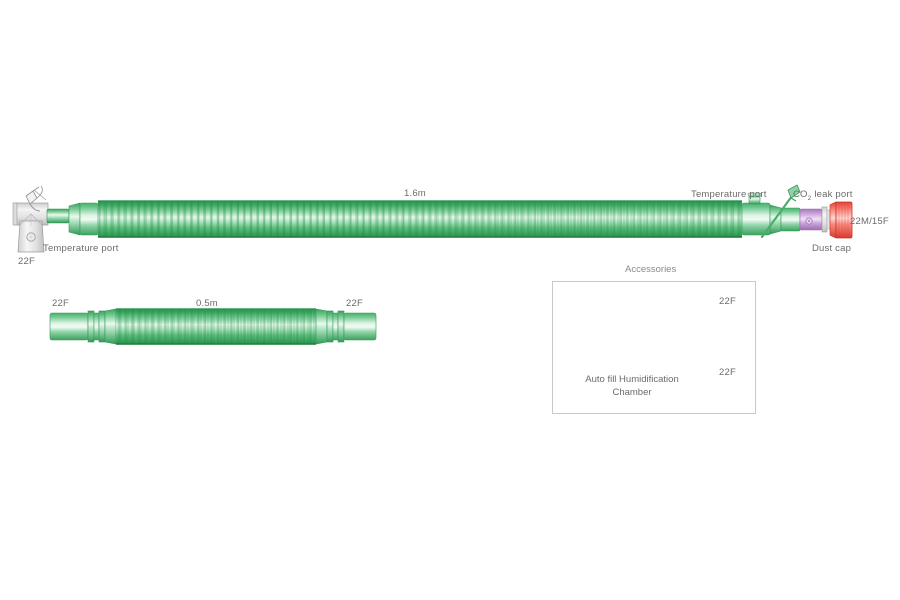  I want to click on main-corrugated-tube, so click(420, 219).